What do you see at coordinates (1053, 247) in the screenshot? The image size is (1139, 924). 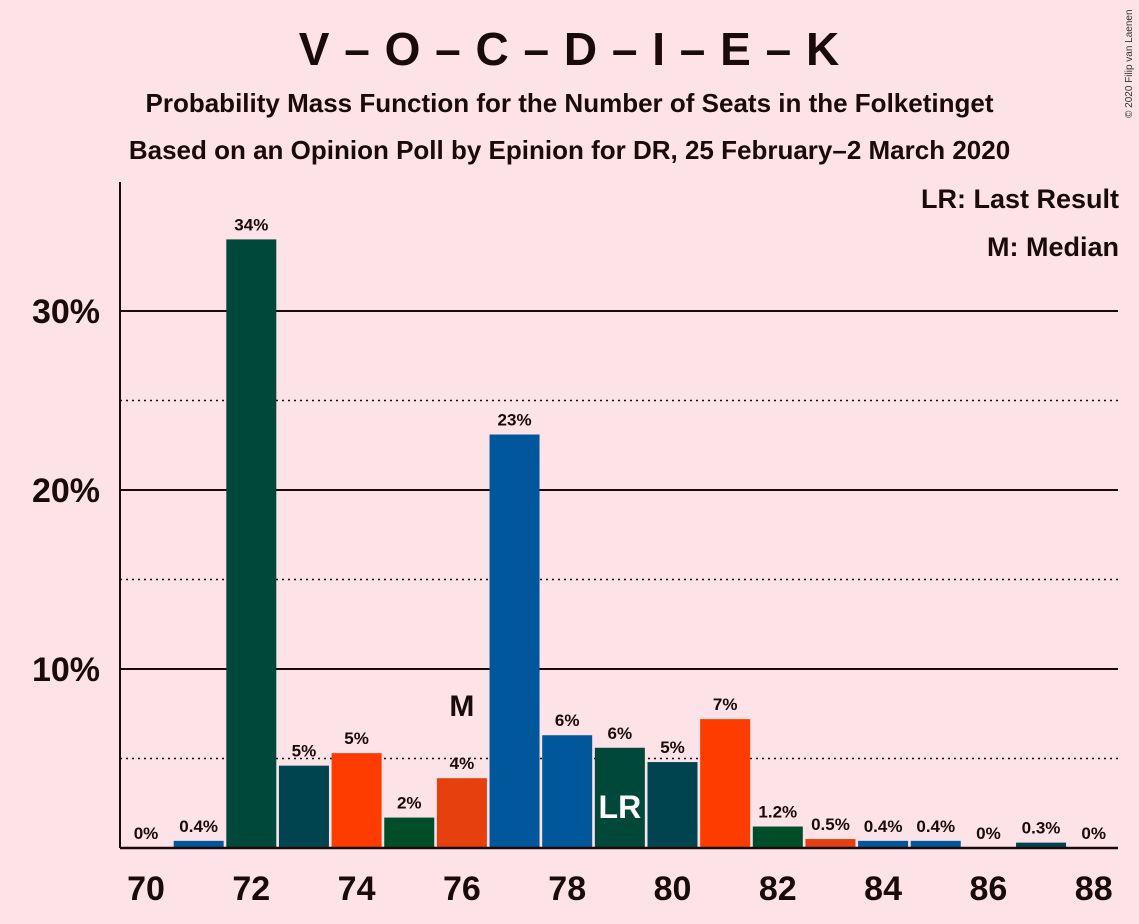 I see `legend-median: M: Median` at bounding box center [1053, 247].